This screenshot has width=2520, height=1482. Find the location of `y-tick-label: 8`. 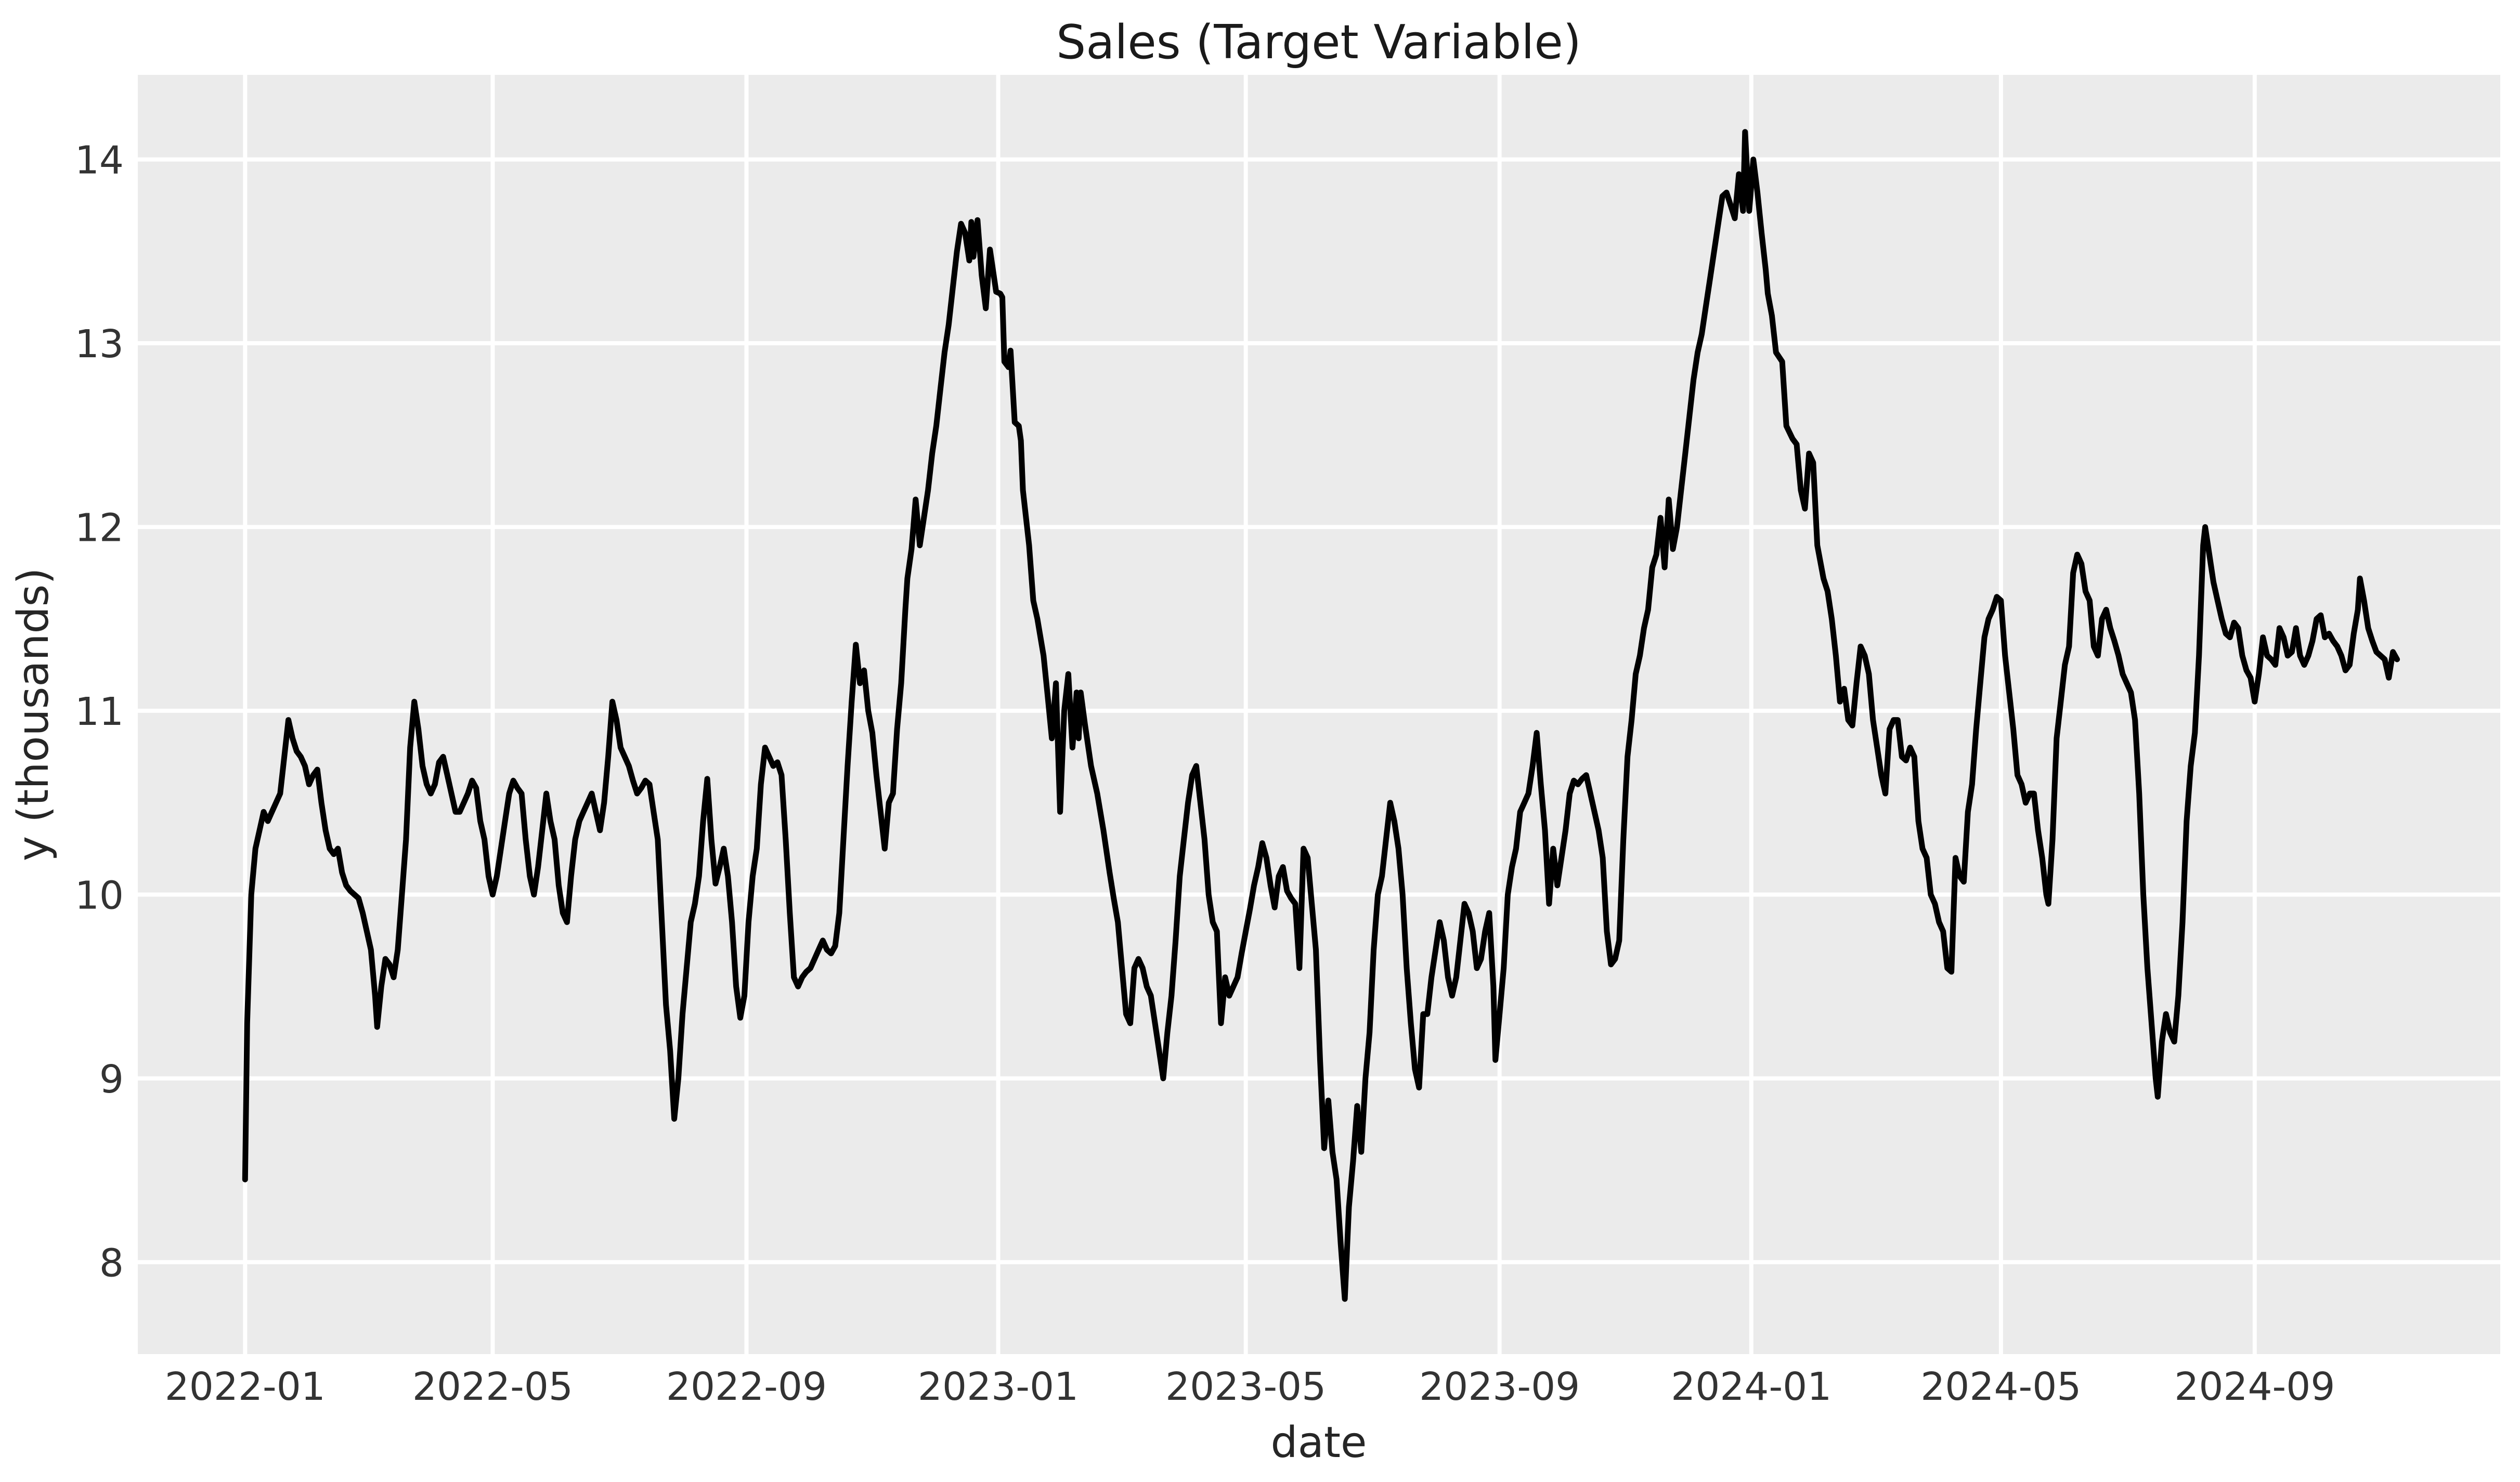

y-tick-label: 8 is located at coordinates (111, 1263).